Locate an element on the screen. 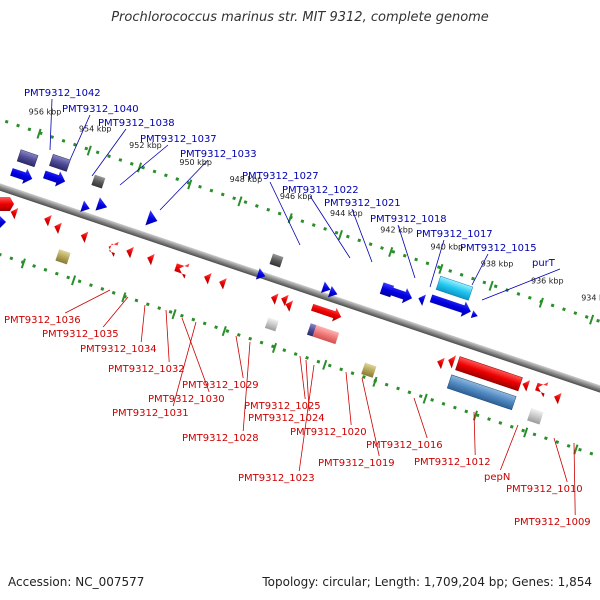  gene-purple-small is located at coordinates (311, 330).